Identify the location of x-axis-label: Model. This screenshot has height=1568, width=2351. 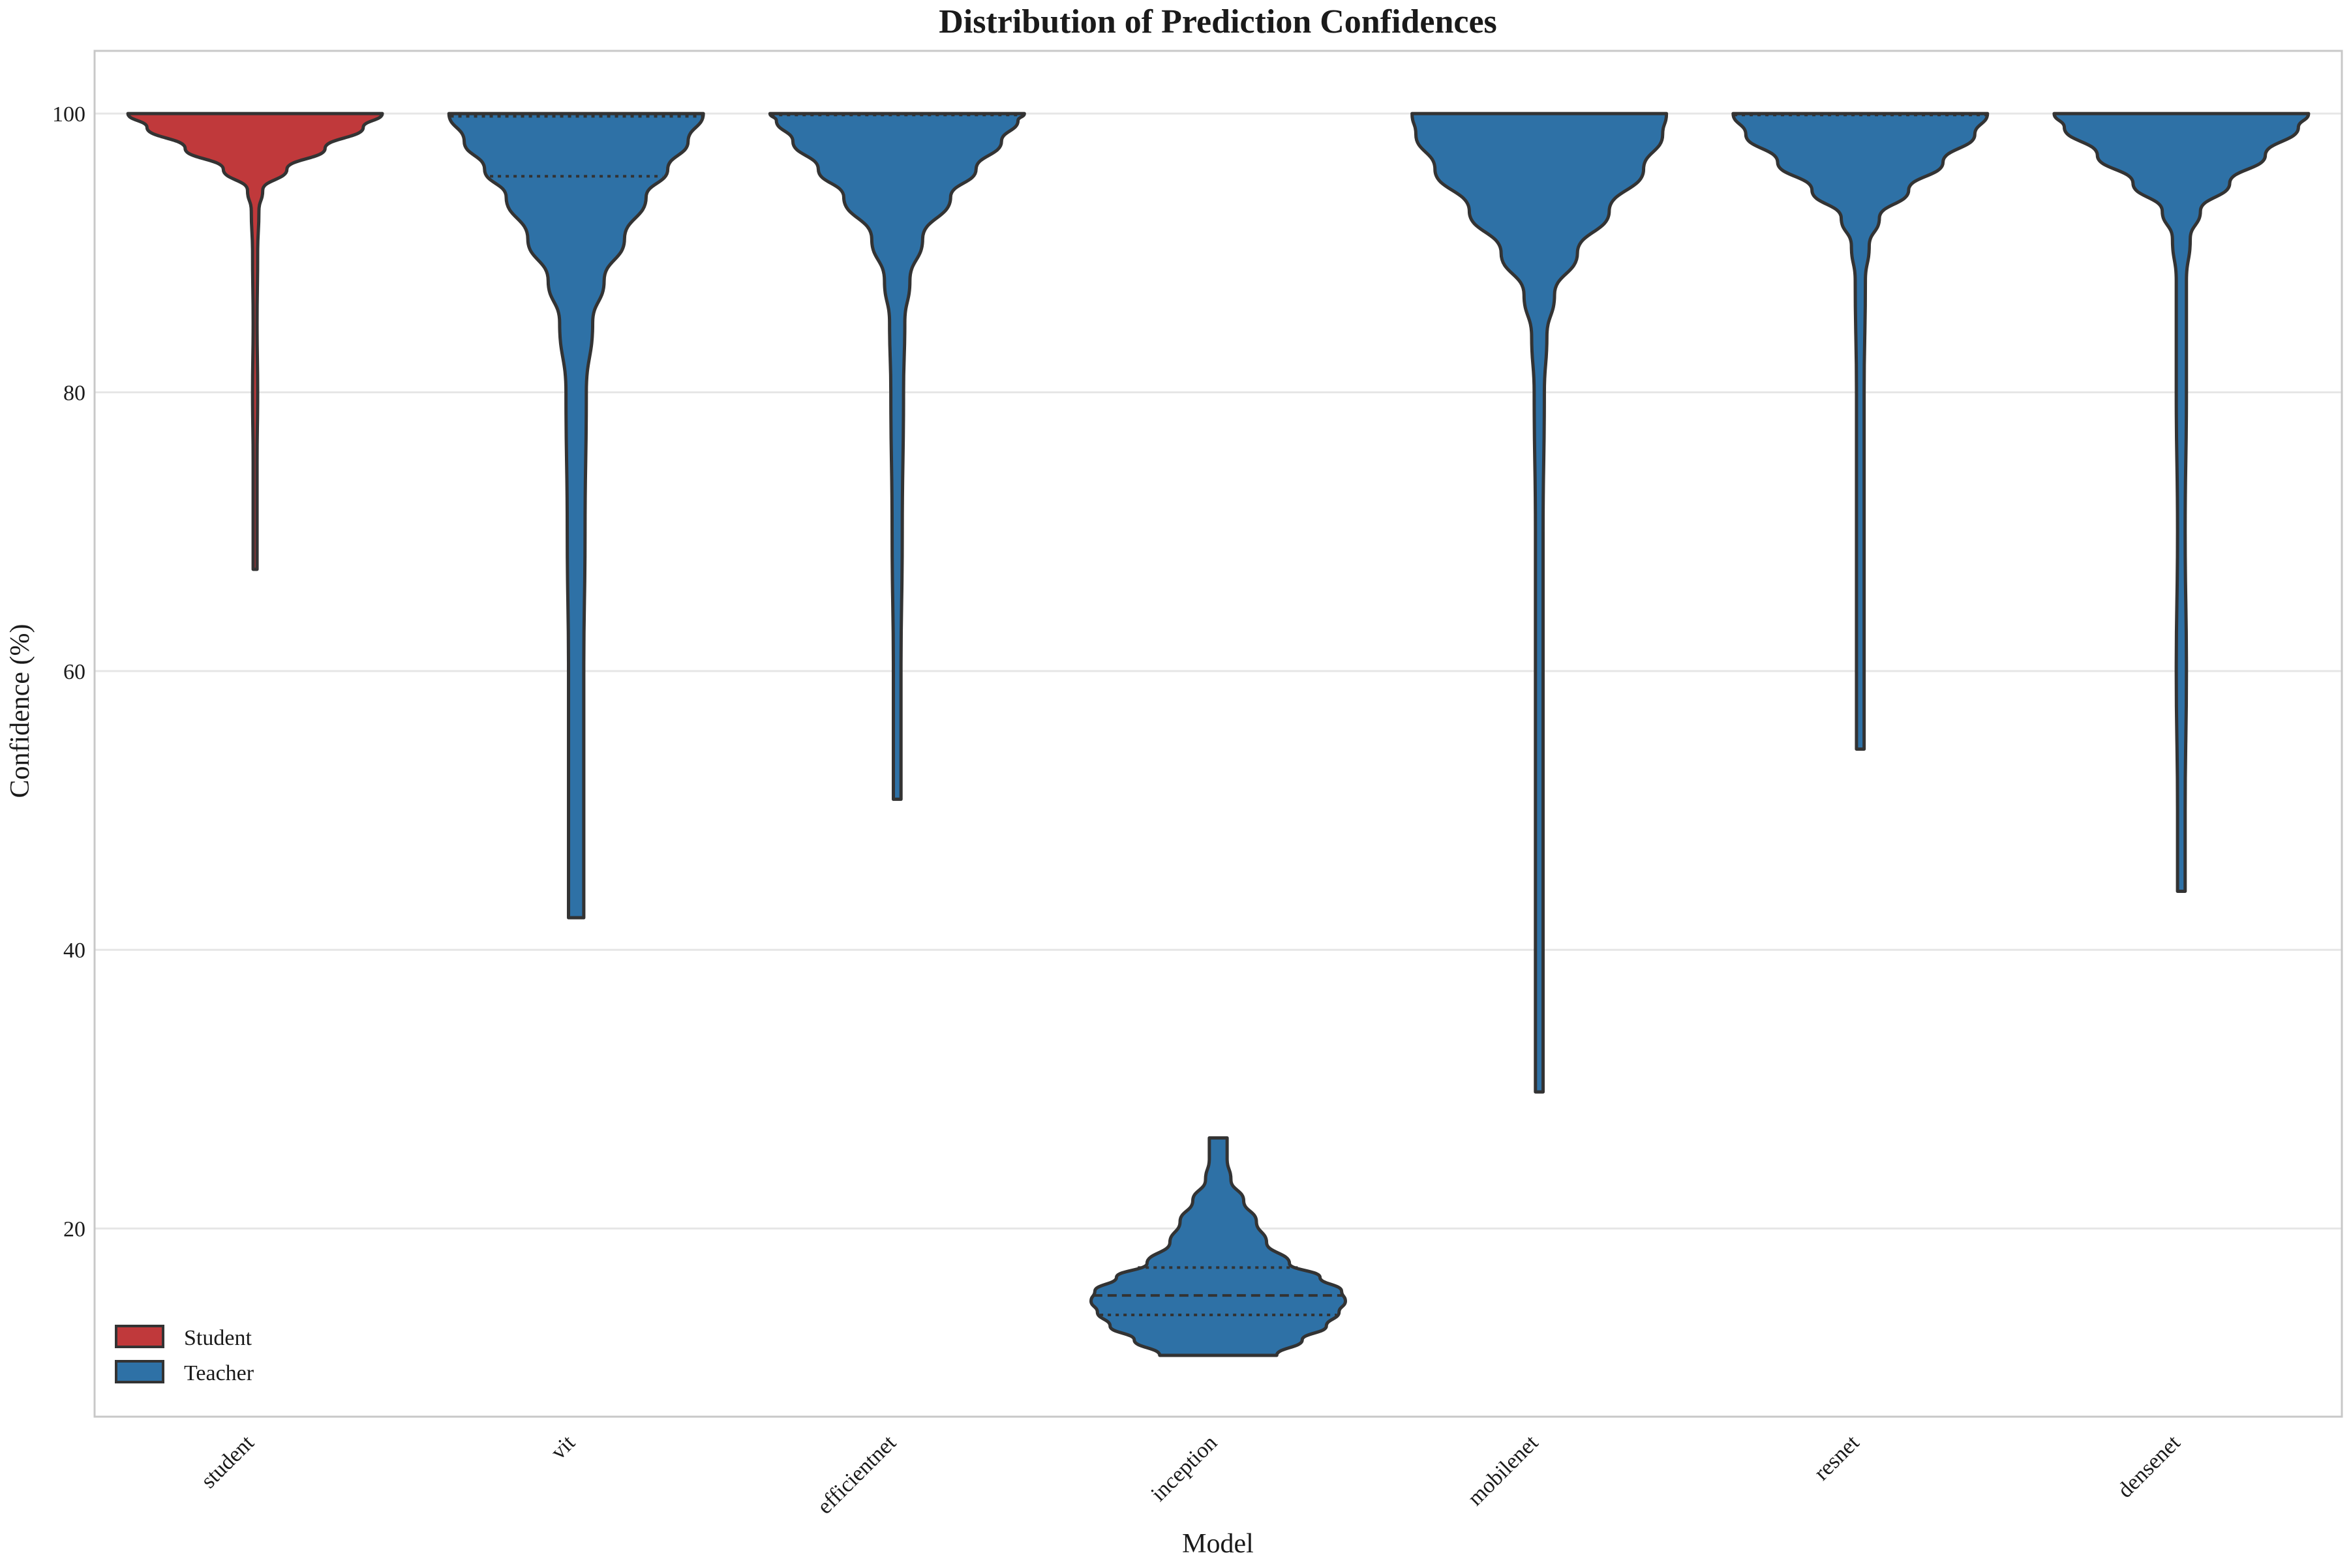
(1218, 1544).